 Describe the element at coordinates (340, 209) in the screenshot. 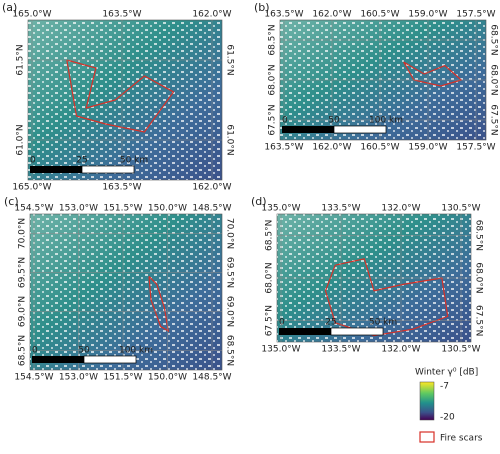

I see `lon-label-top: 133.5°W` at that location.